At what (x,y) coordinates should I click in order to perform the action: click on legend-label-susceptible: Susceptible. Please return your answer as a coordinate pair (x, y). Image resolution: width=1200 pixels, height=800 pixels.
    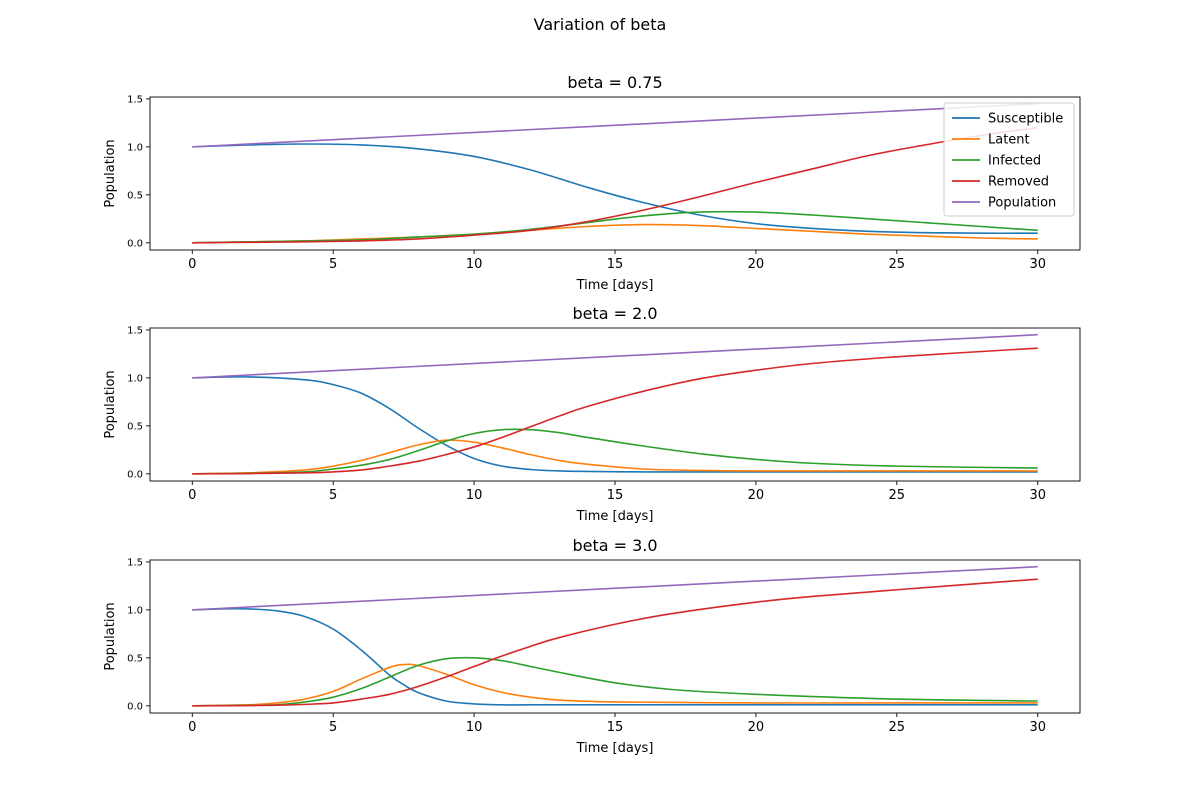
    Looking at the image, I should click on (1025, 119).